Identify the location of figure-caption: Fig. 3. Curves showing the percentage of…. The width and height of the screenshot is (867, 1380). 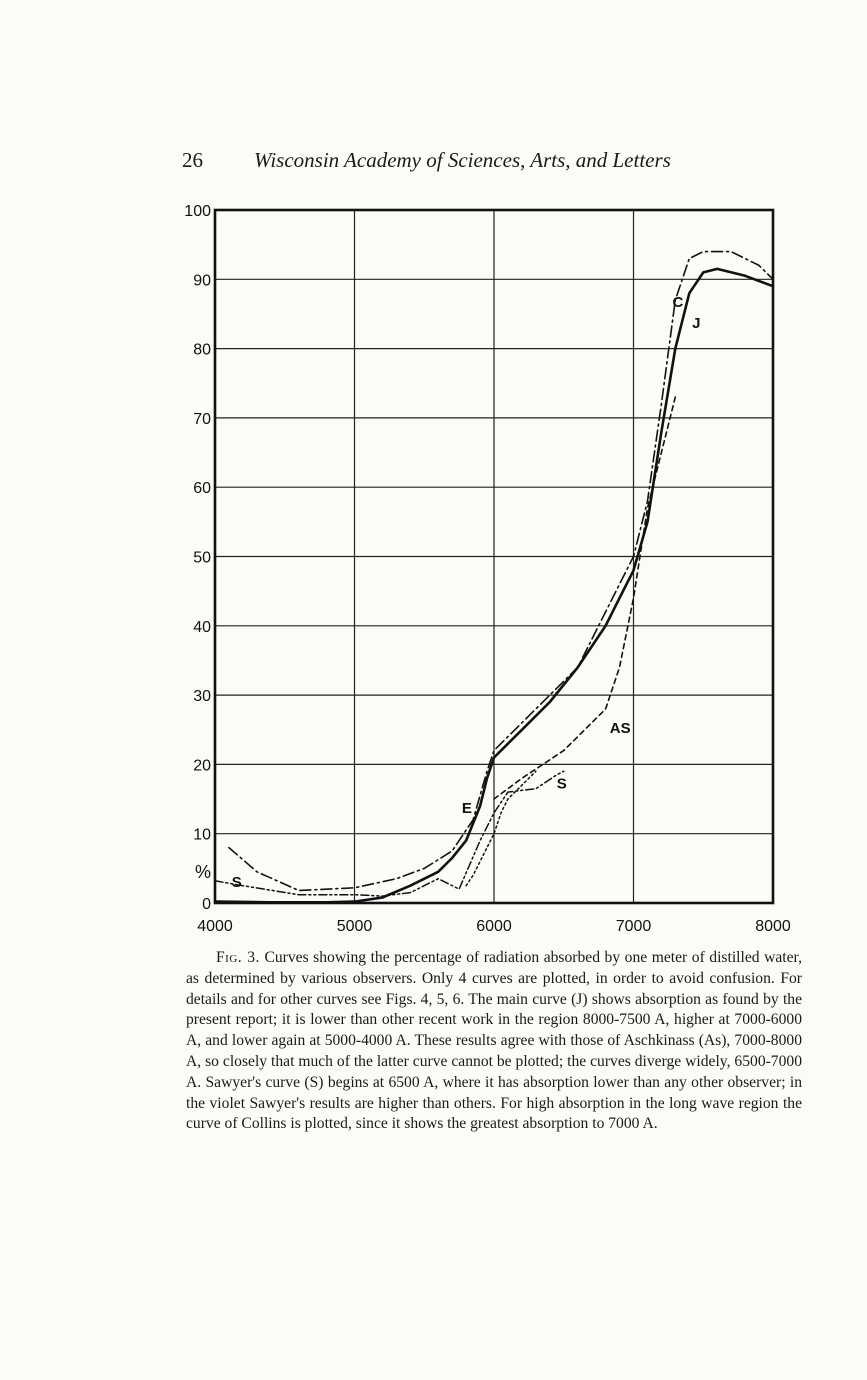
(494, 1041).